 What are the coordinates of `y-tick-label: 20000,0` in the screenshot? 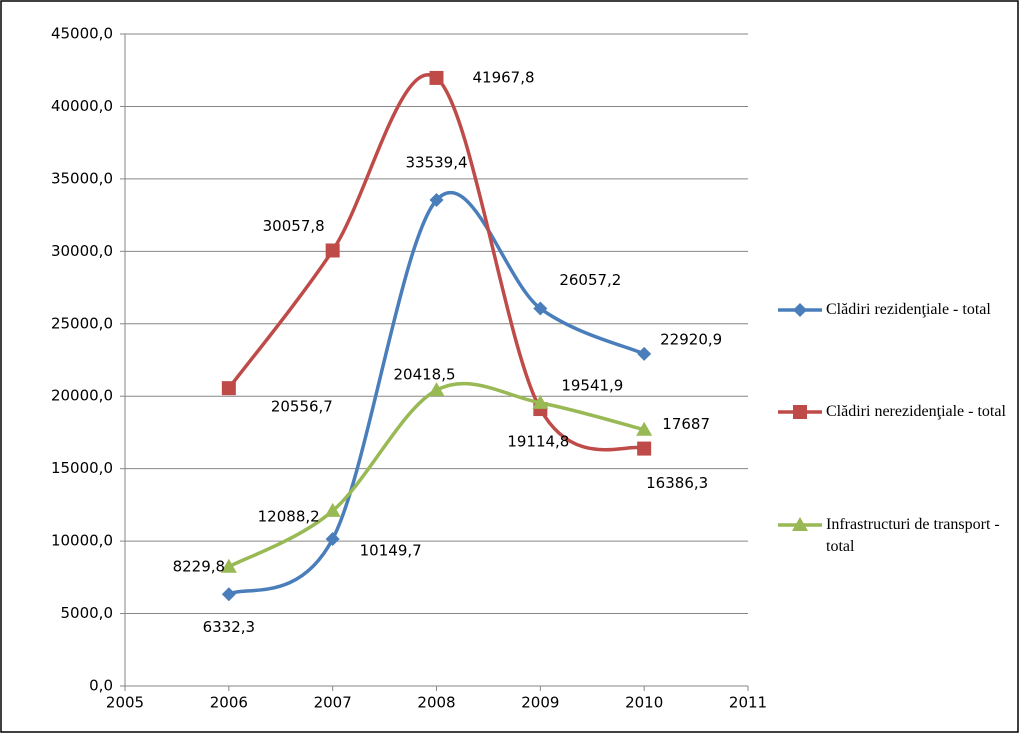 It's located at (82, 396).